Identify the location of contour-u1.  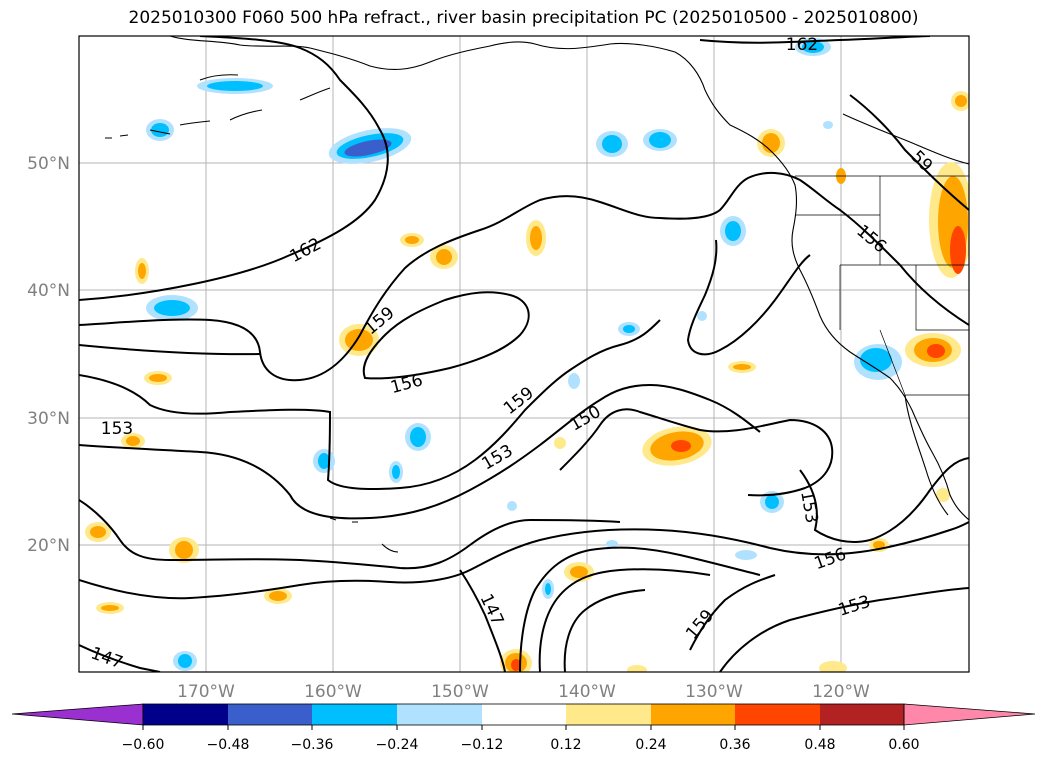
(640, 609).